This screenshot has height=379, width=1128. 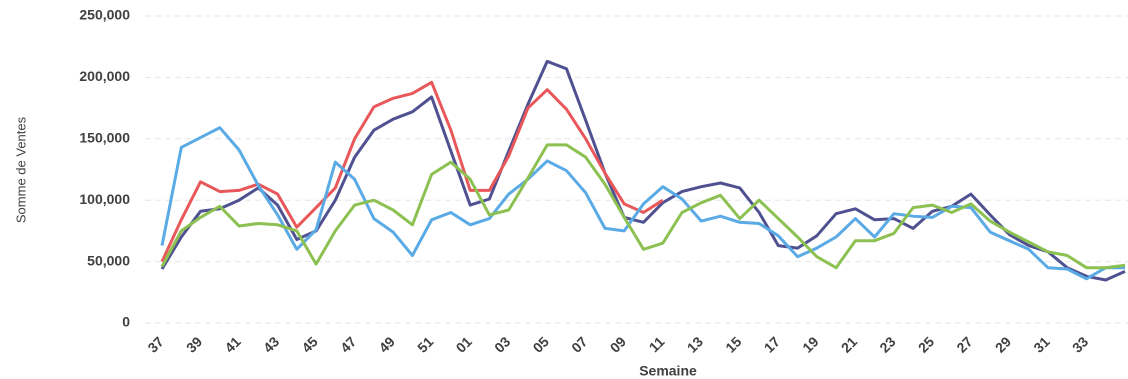 What do you see at coordinates (1041, 344) in the screenshot?
I see `x-tick-label: 31` at bounding box center [1041, 344].